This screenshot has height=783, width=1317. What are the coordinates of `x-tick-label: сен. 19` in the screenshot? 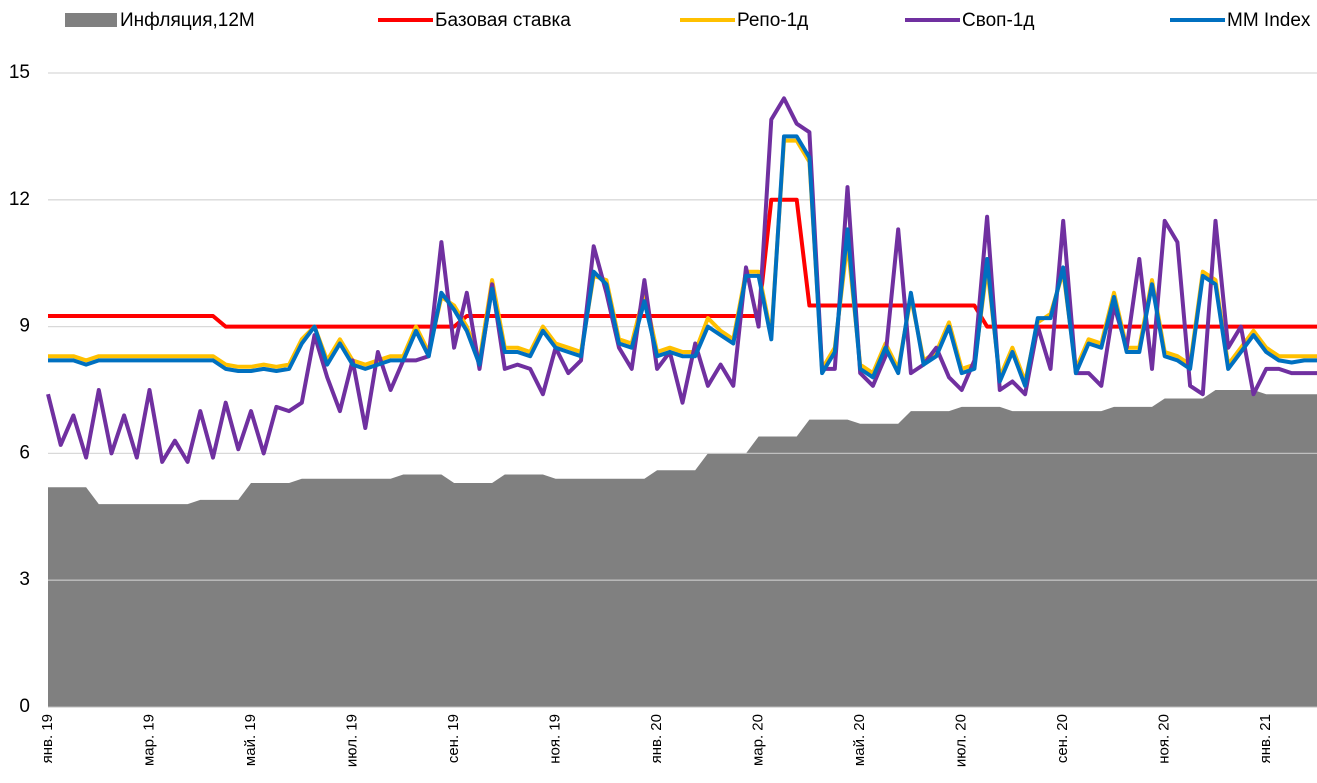 It's located at (453, 738).